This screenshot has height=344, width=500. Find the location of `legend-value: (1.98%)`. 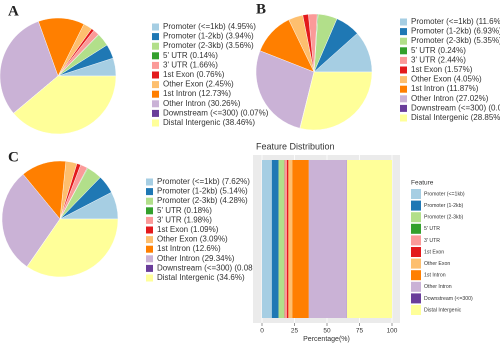

legend-value: (1.98%) is located at coordinates (198, 220).